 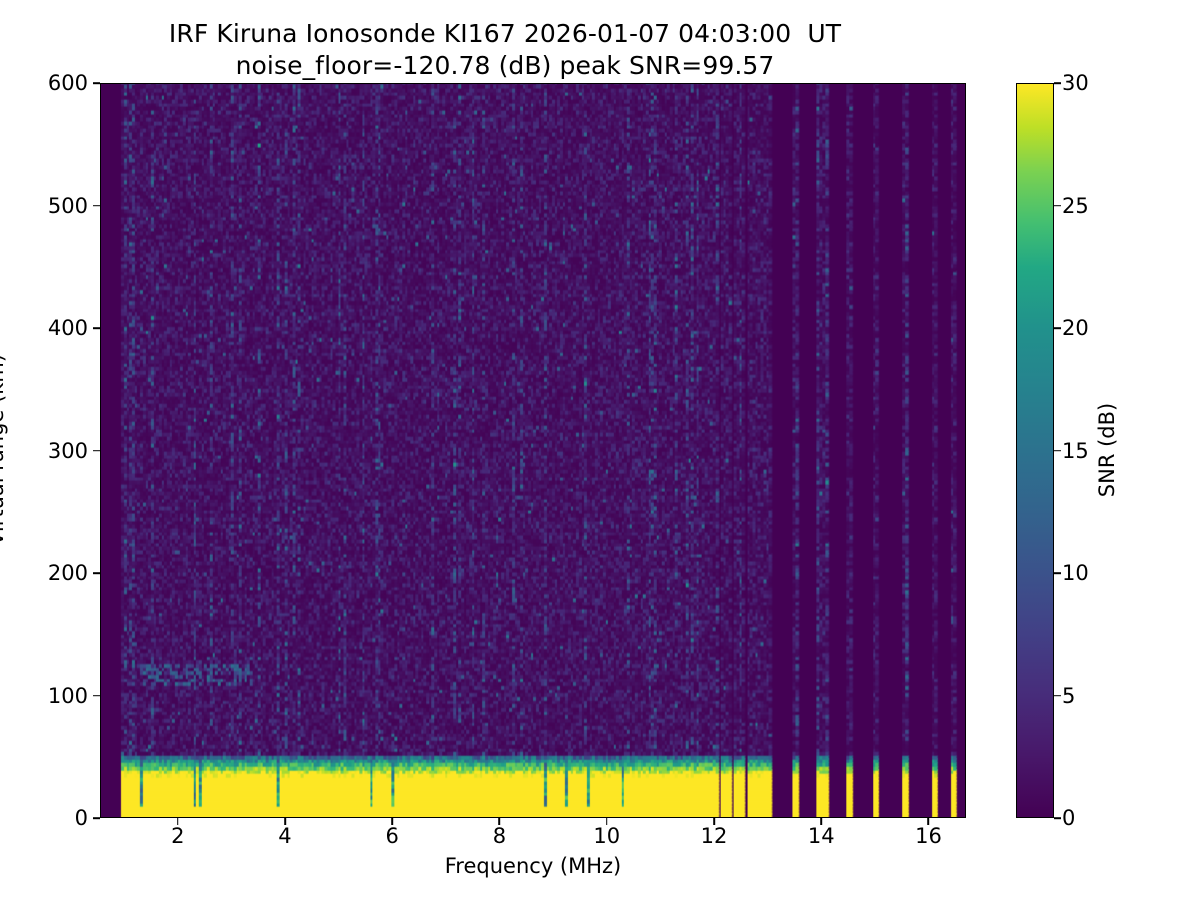 What do you see at coordinates (67, 695) in the screenshot?
I see `y-tick-label: 100` at bounding box center [67, 695].